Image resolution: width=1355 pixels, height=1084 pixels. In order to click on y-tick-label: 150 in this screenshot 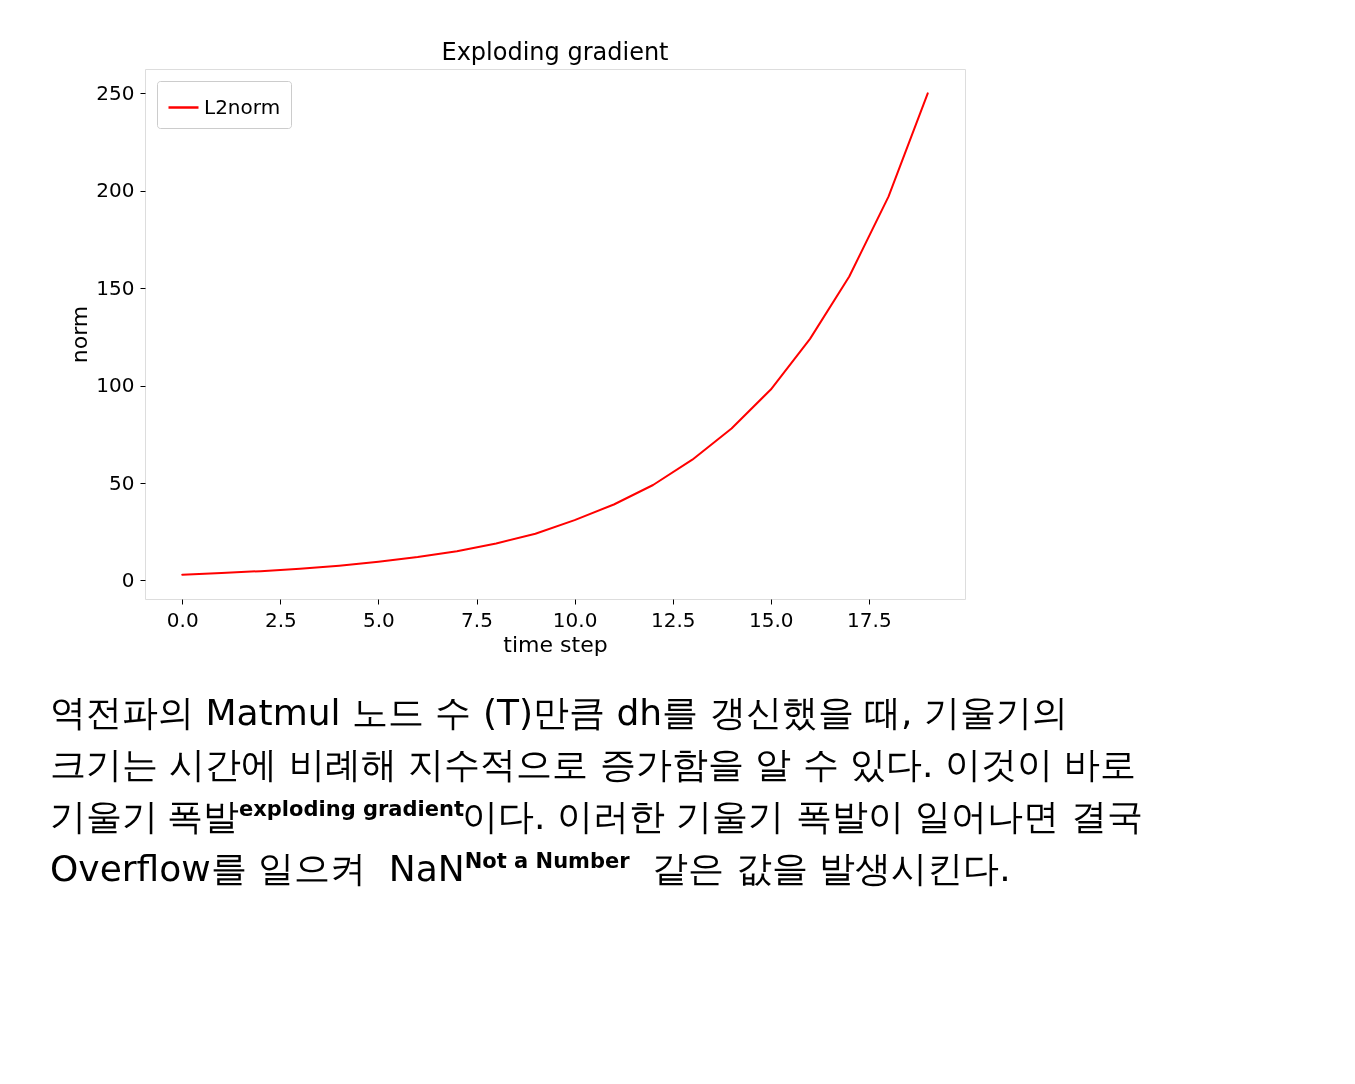, I will do `click(115, 287)`.